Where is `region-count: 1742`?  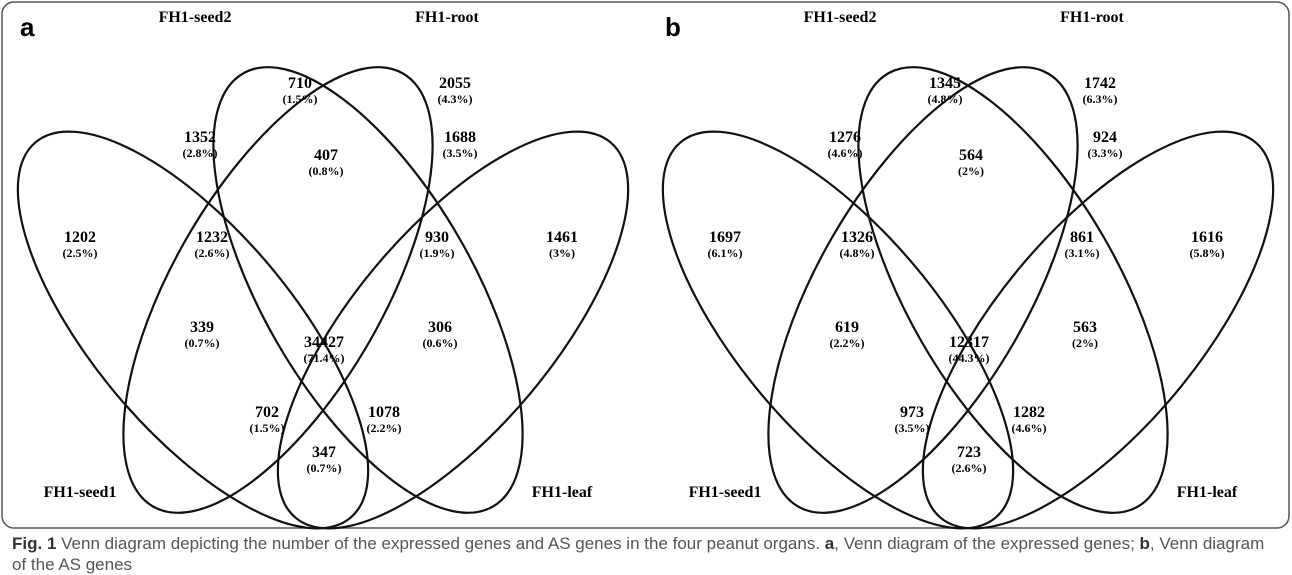
region-count: 1742 is located at coordinates (1100, 83).